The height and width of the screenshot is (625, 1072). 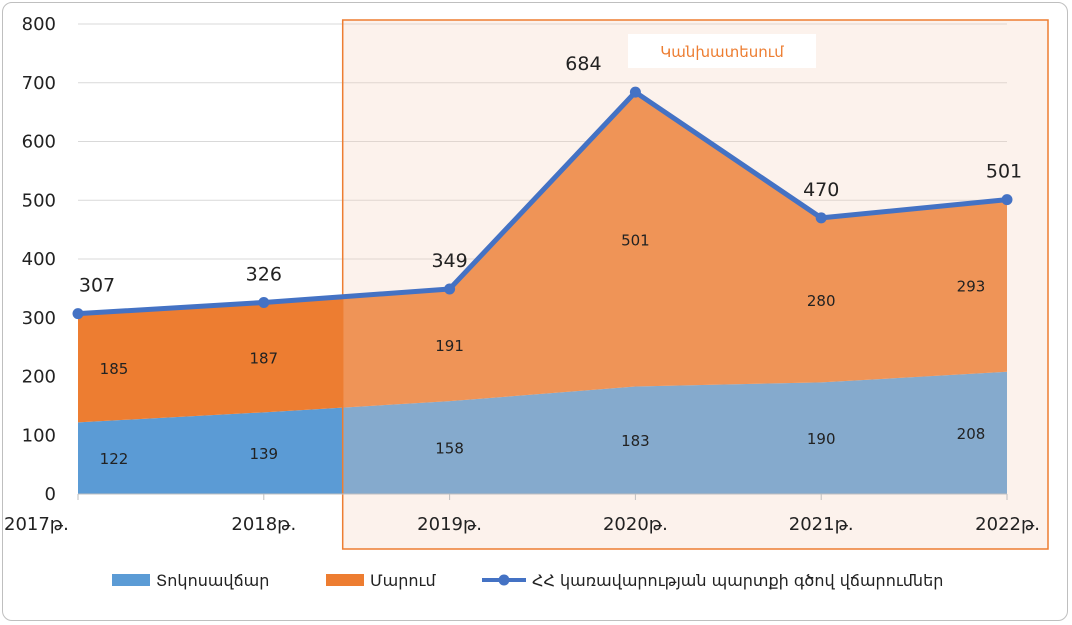 I want to click on y-tick-label: 300, so click(x=39, y=318).